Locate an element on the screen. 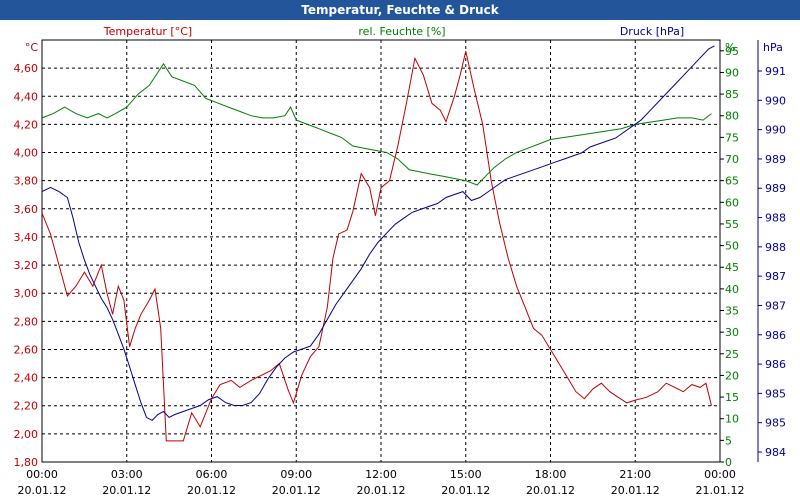  humidity-tick: 70 is located at coordinates (732, 159).